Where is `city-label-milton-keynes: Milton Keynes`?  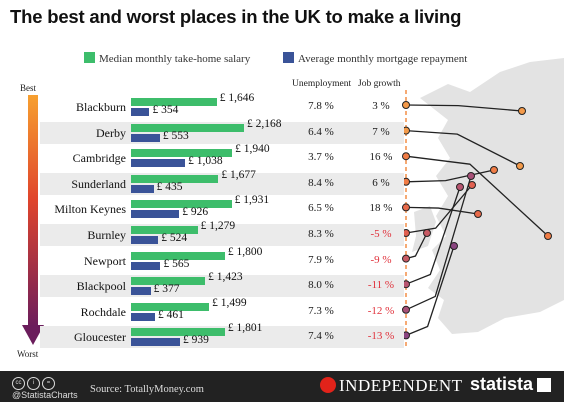
city-label-milton-keynes: Milton Keynes is located at coordinates (90, 209).